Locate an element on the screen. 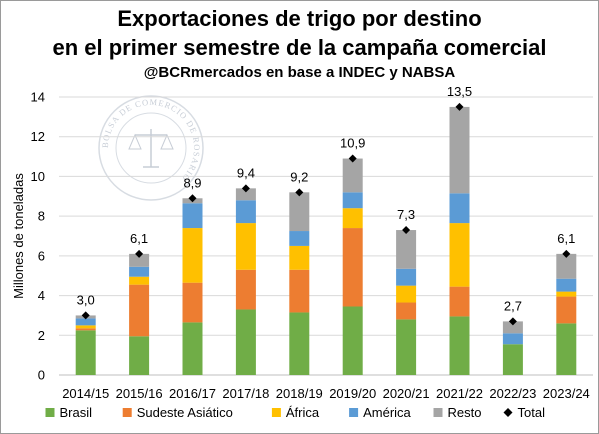  chart-title-line1: Exportaciones de trigo por destino is located at coordinates (299, 18).